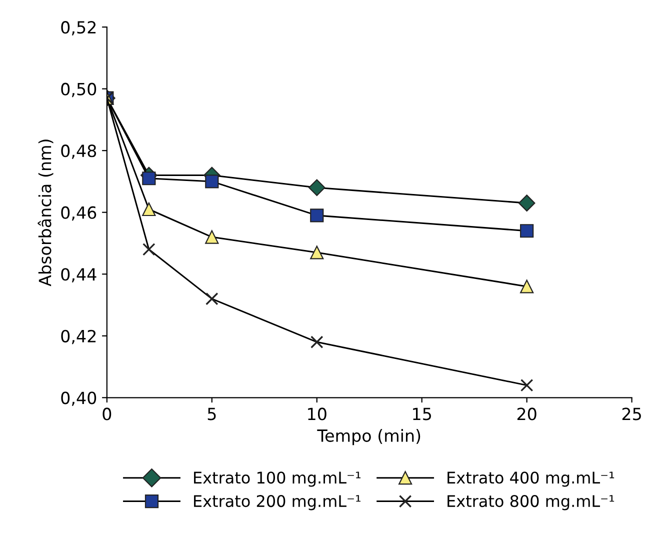  What do you see at coordinates (368, 437) in the screenshot?
I see `x-axis-title: Tempo (min)` at bounding box center [368, 437].